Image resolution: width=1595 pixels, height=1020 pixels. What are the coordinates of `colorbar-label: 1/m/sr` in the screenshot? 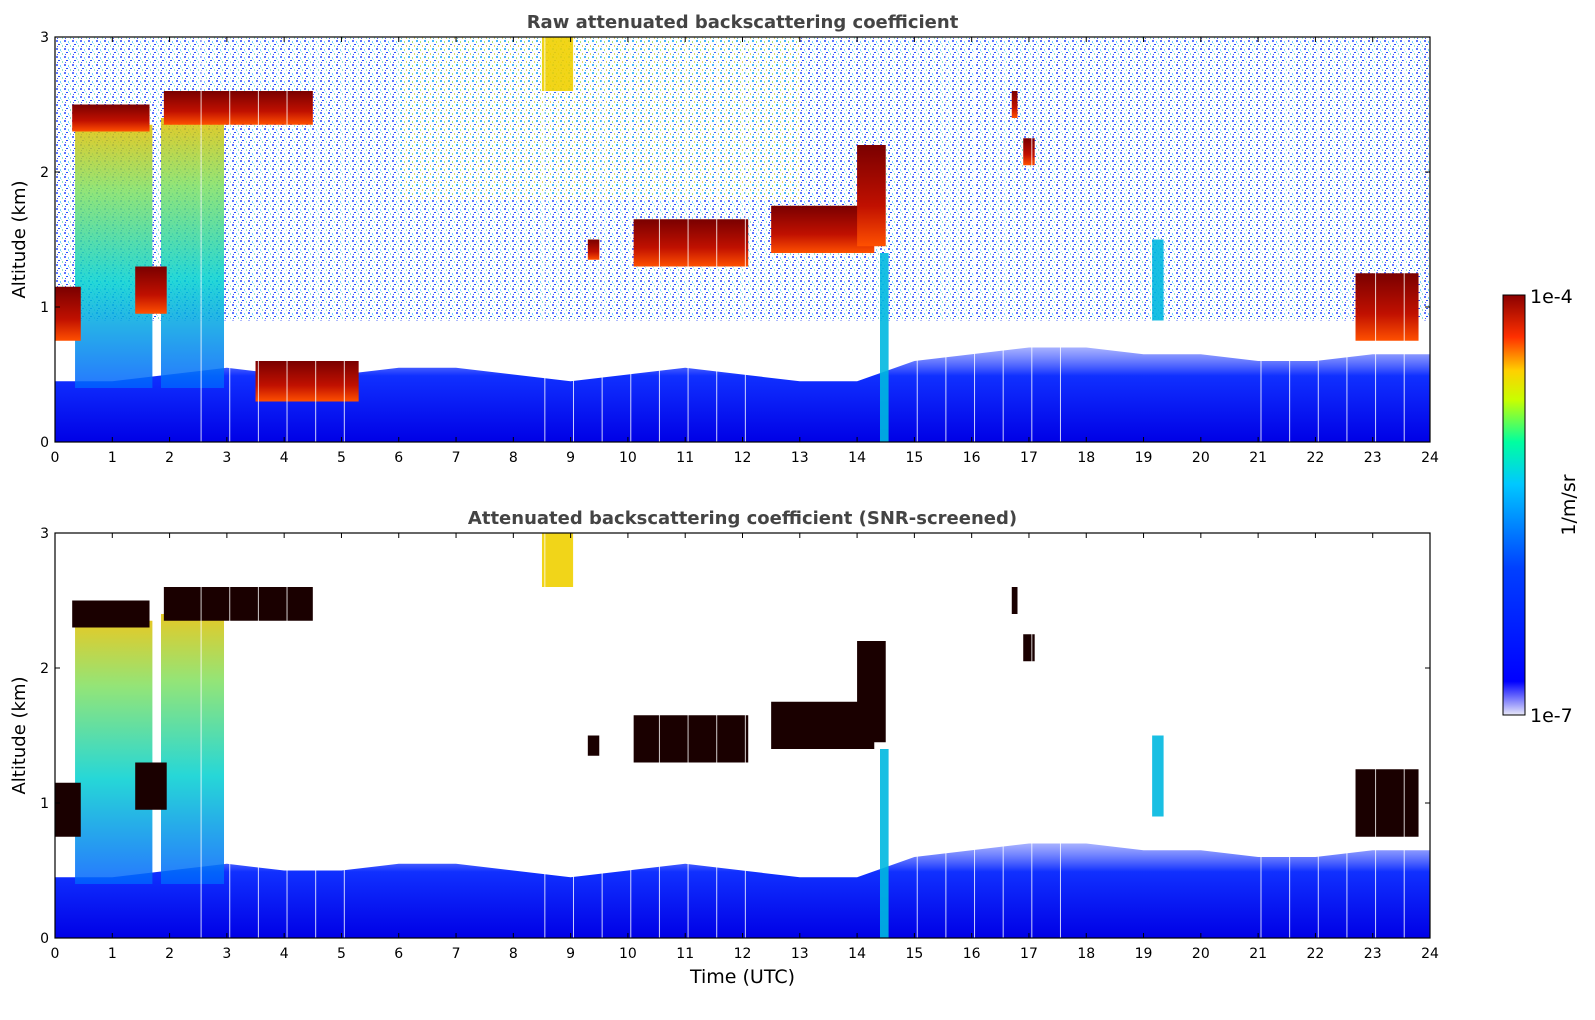 It's located at (1569, 504).